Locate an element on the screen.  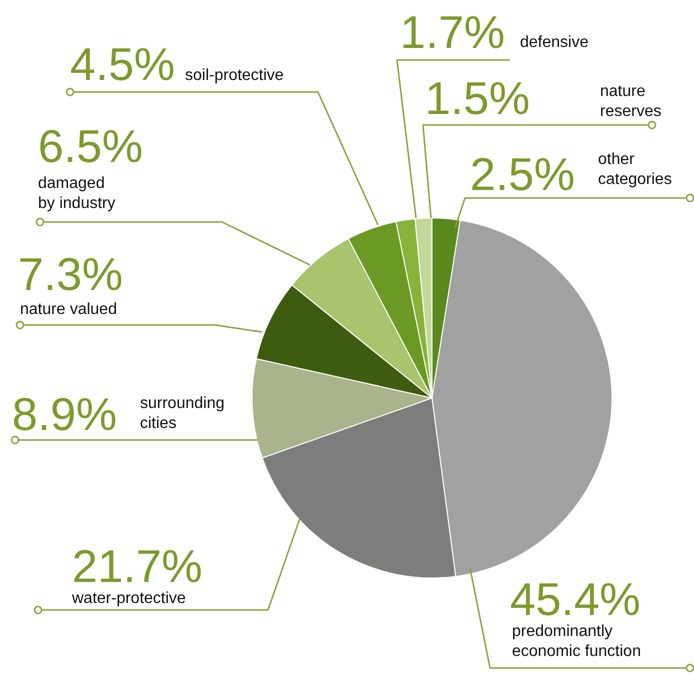
slice-label: defensive is located at coordinates (554, 42).